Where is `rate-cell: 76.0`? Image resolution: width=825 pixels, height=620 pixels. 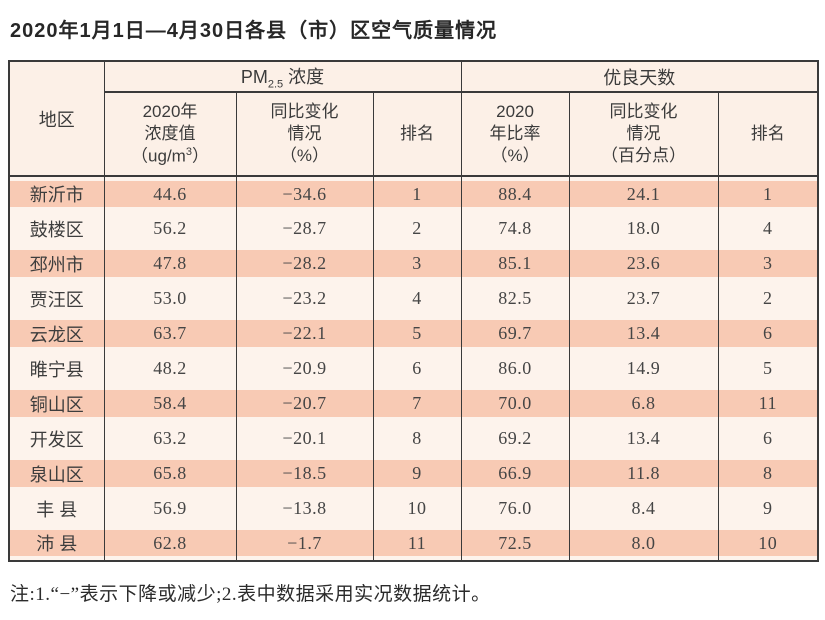
rate-cell: 76.0 is located at coordinates (515, 508).